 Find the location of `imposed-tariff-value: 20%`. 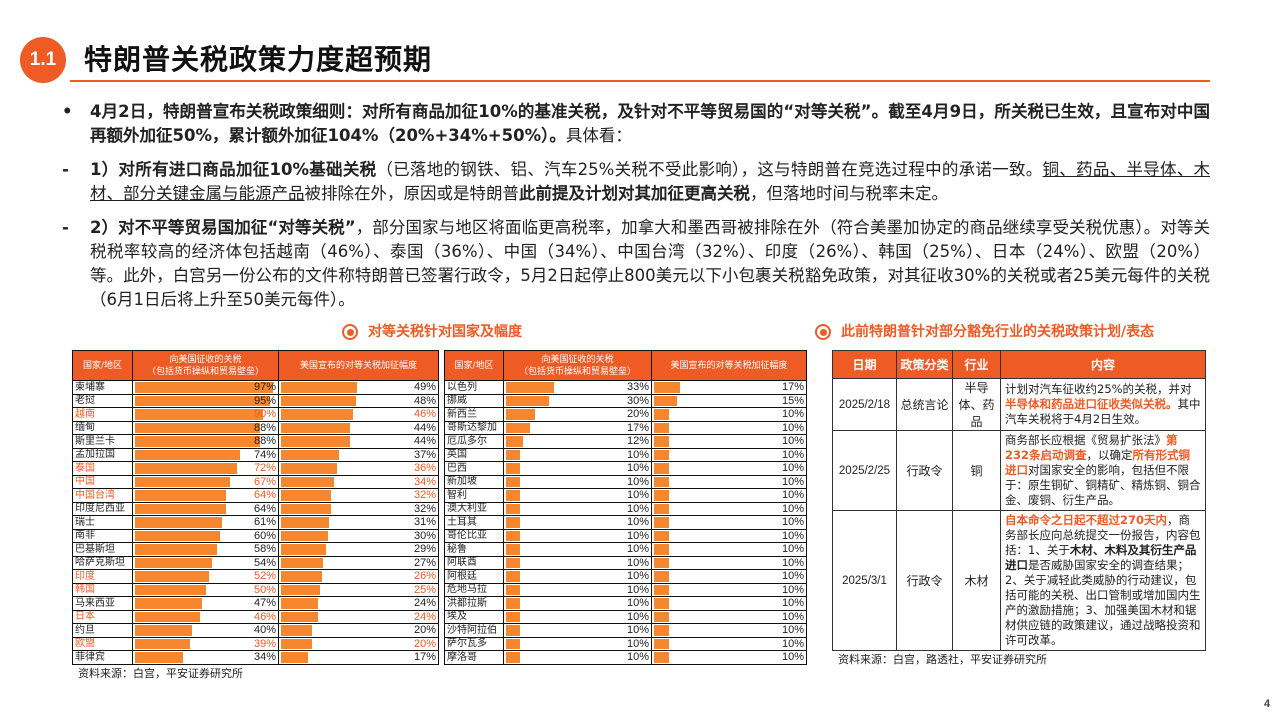

imposed-tariff-value: 20% is located at coordinates (637, 414).